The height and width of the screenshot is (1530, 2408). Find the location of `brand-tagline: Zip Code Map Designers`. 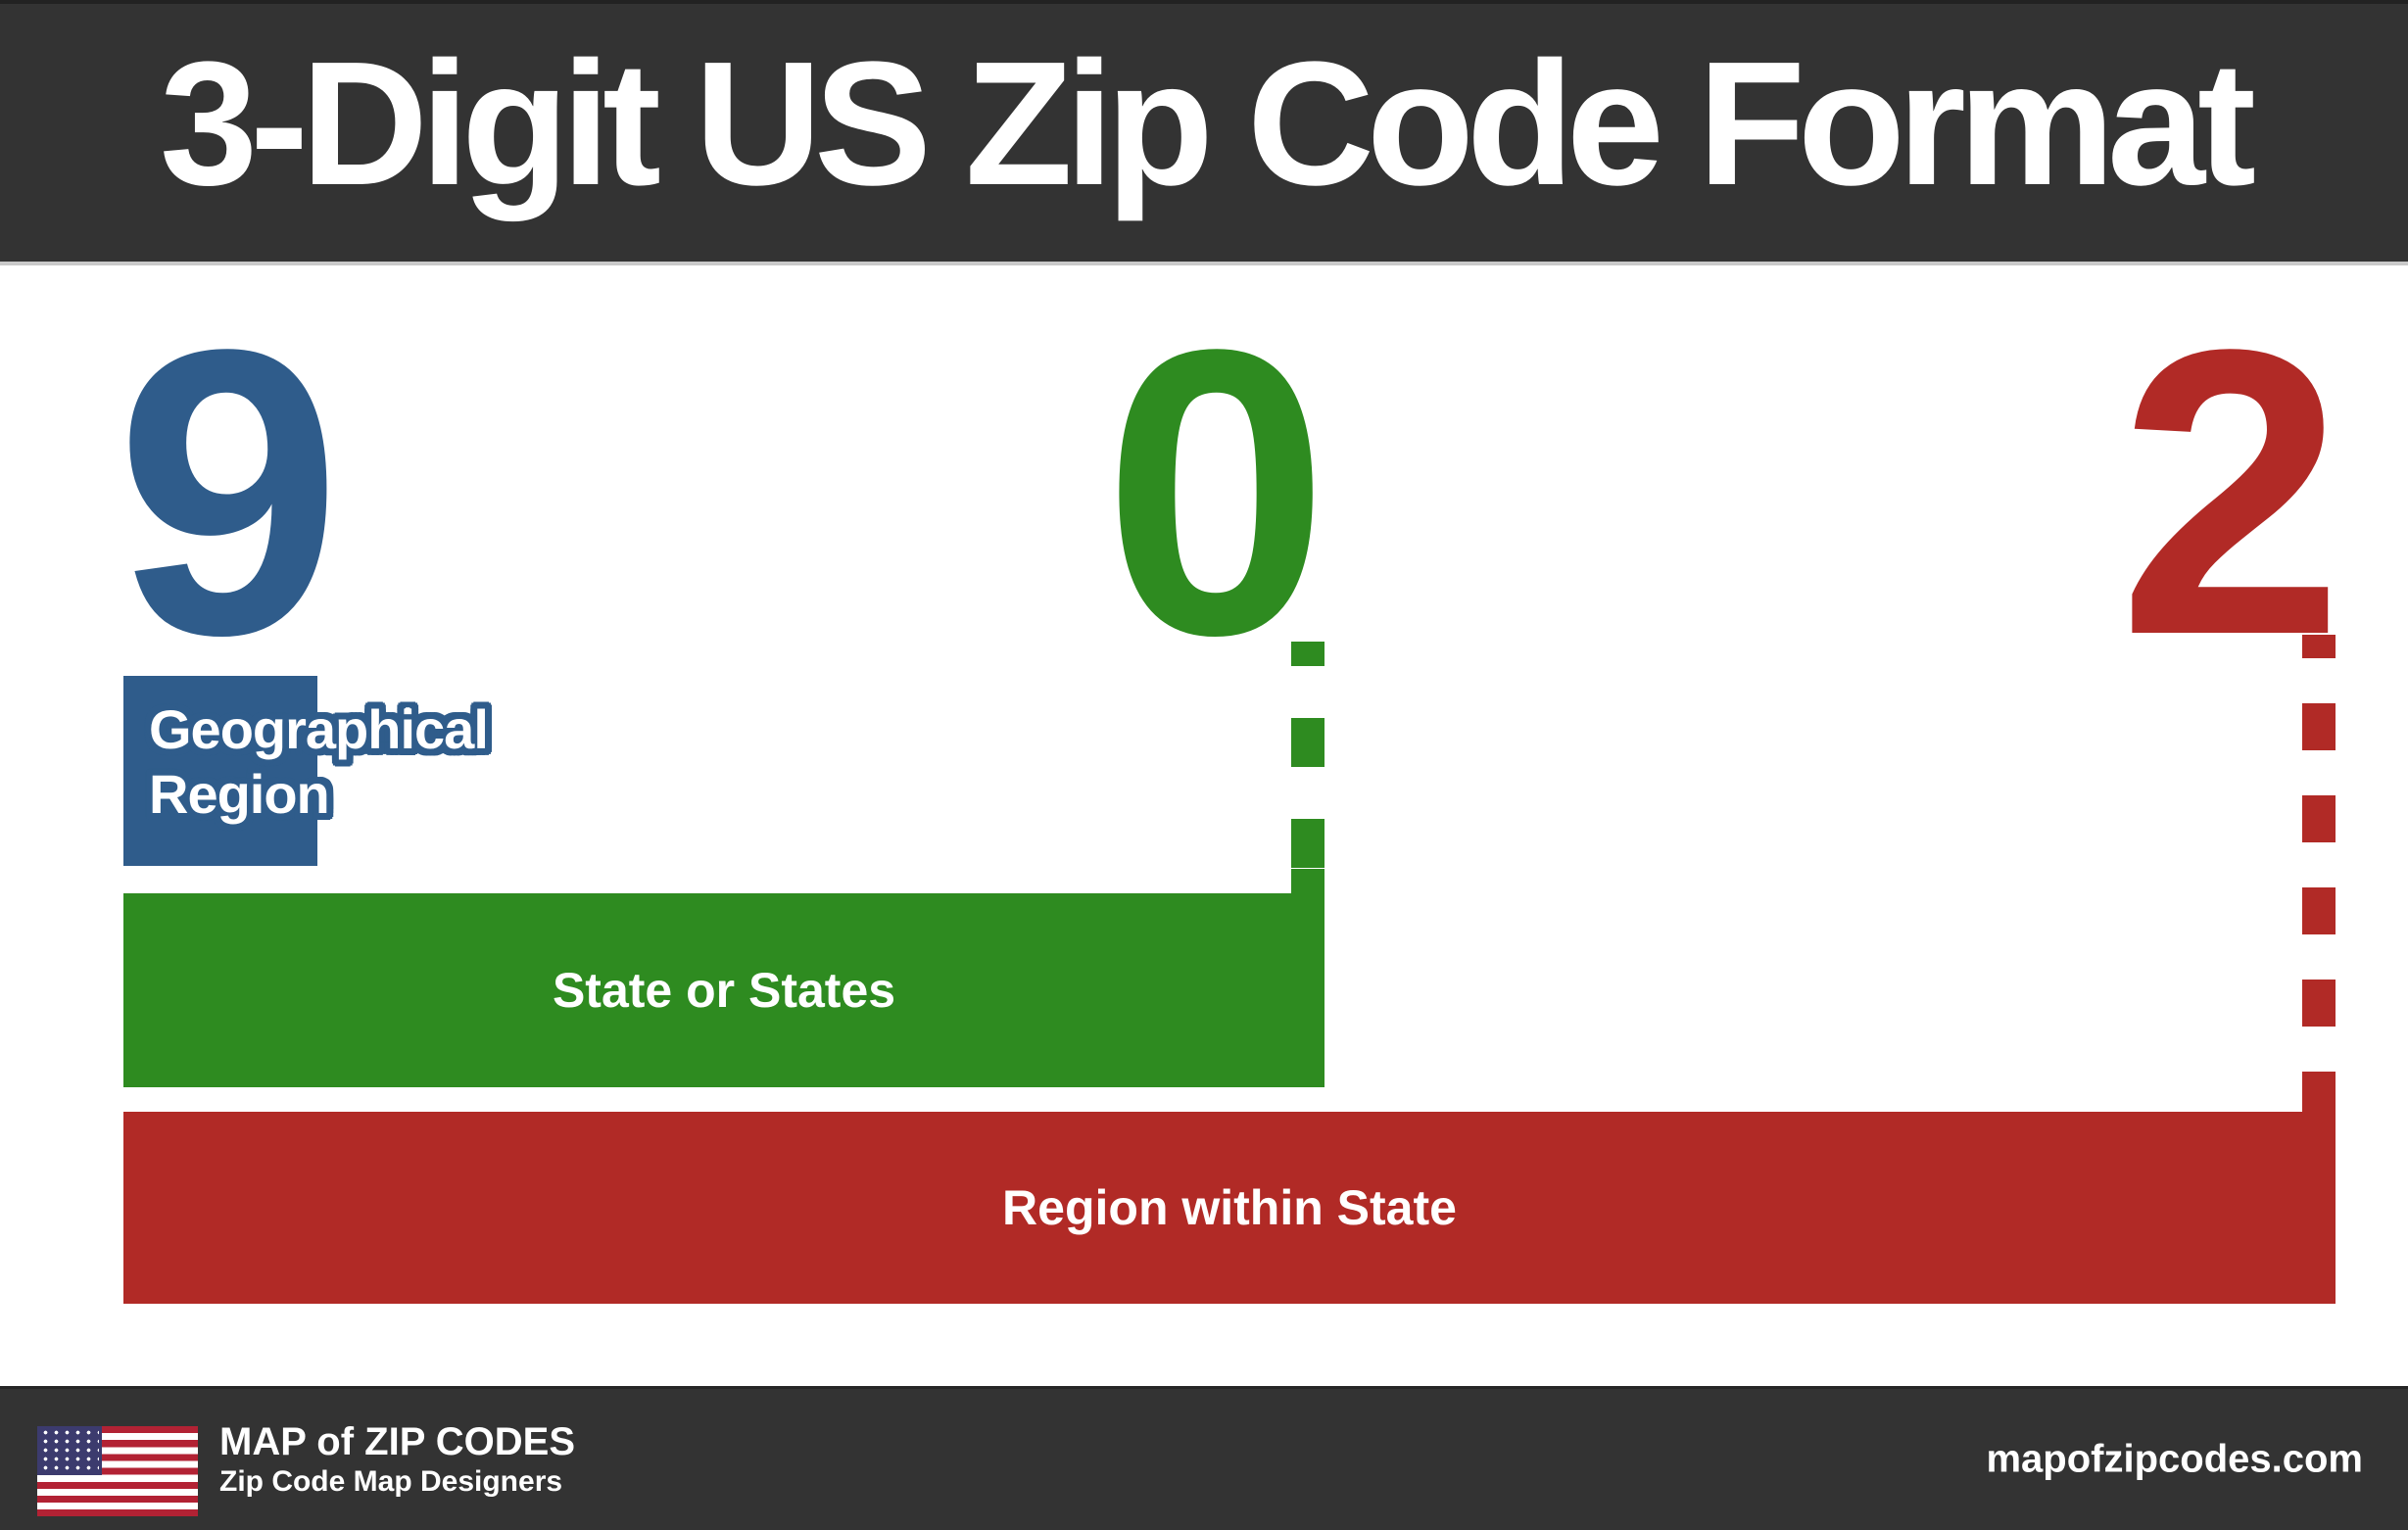

brand-tagline: Zip Code Map Designers is located at coordinates (391, 1481).